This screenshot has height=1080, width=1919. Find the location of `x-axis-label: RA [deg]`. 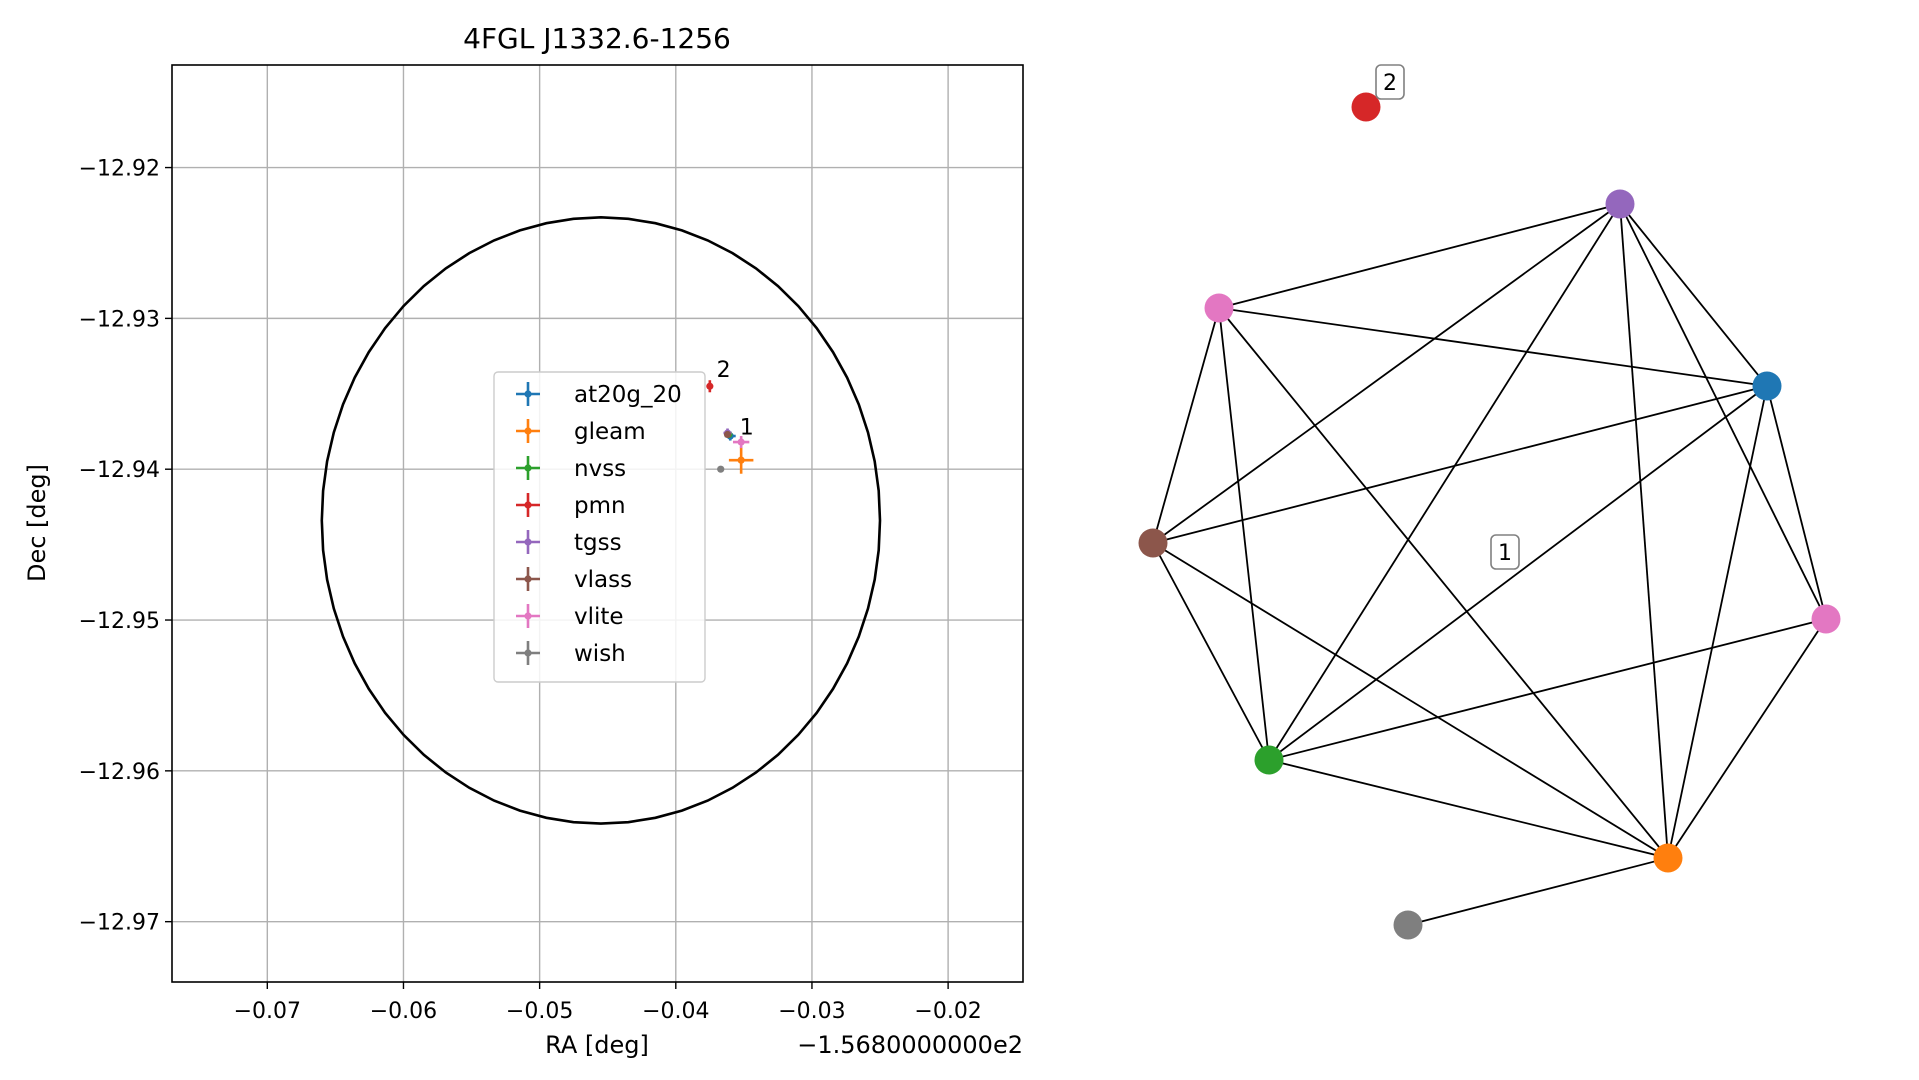

x-axis-label: RA [deg] is located at coordinates (597, 1045).